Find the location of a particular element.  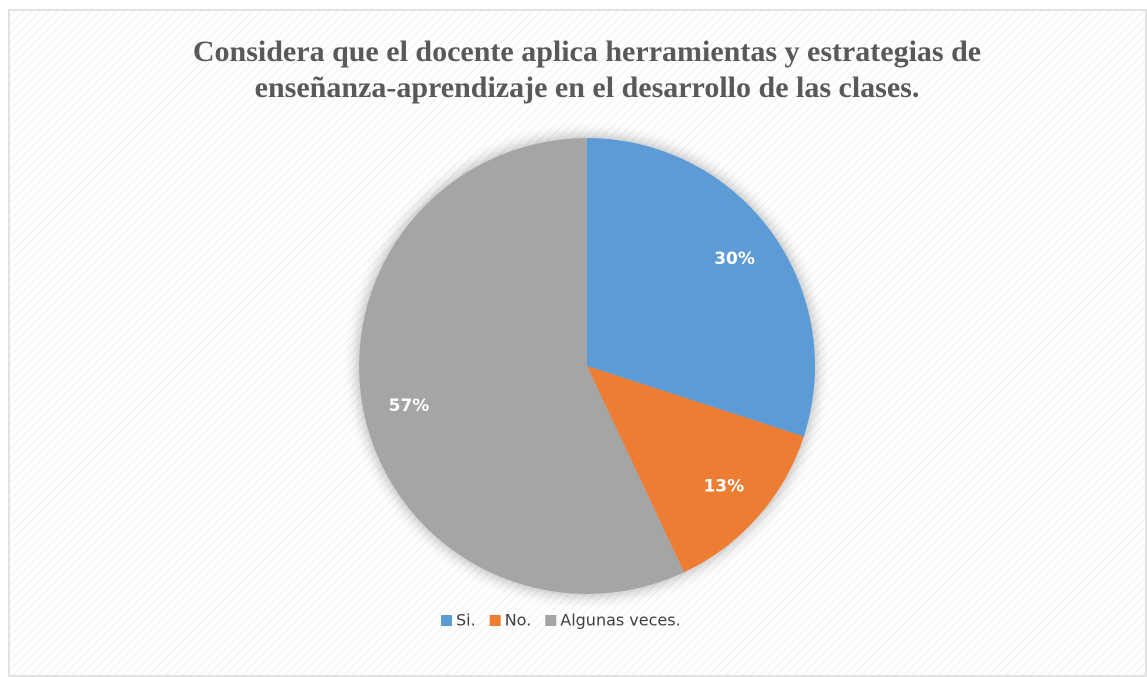

data-label: 13% is located at coordinates (723, 487).